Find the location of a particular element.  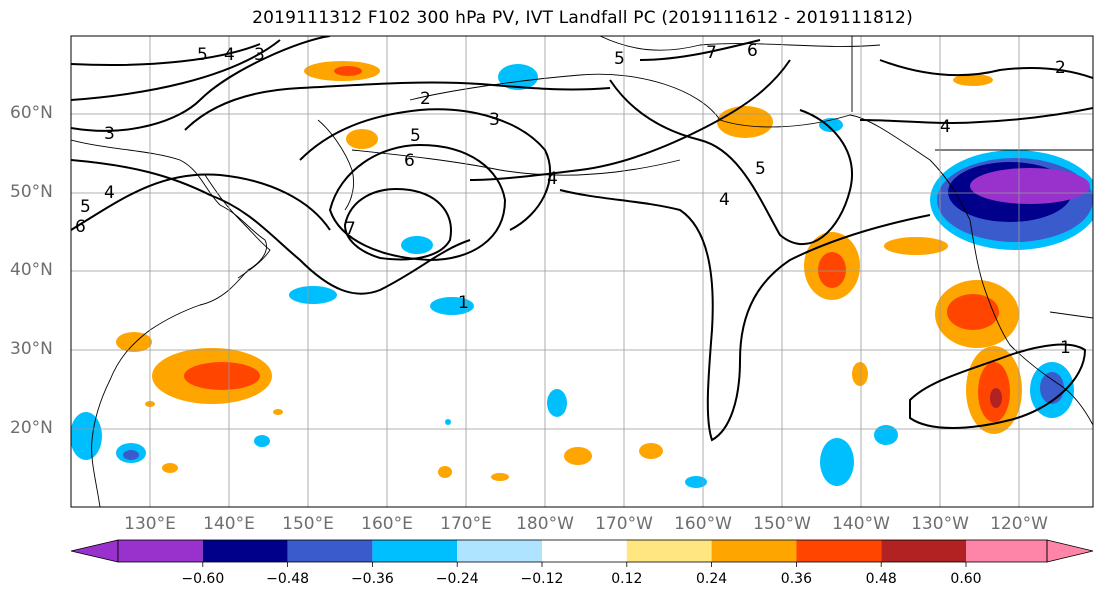

colorbar-outline is located at coordinates (582, 551).